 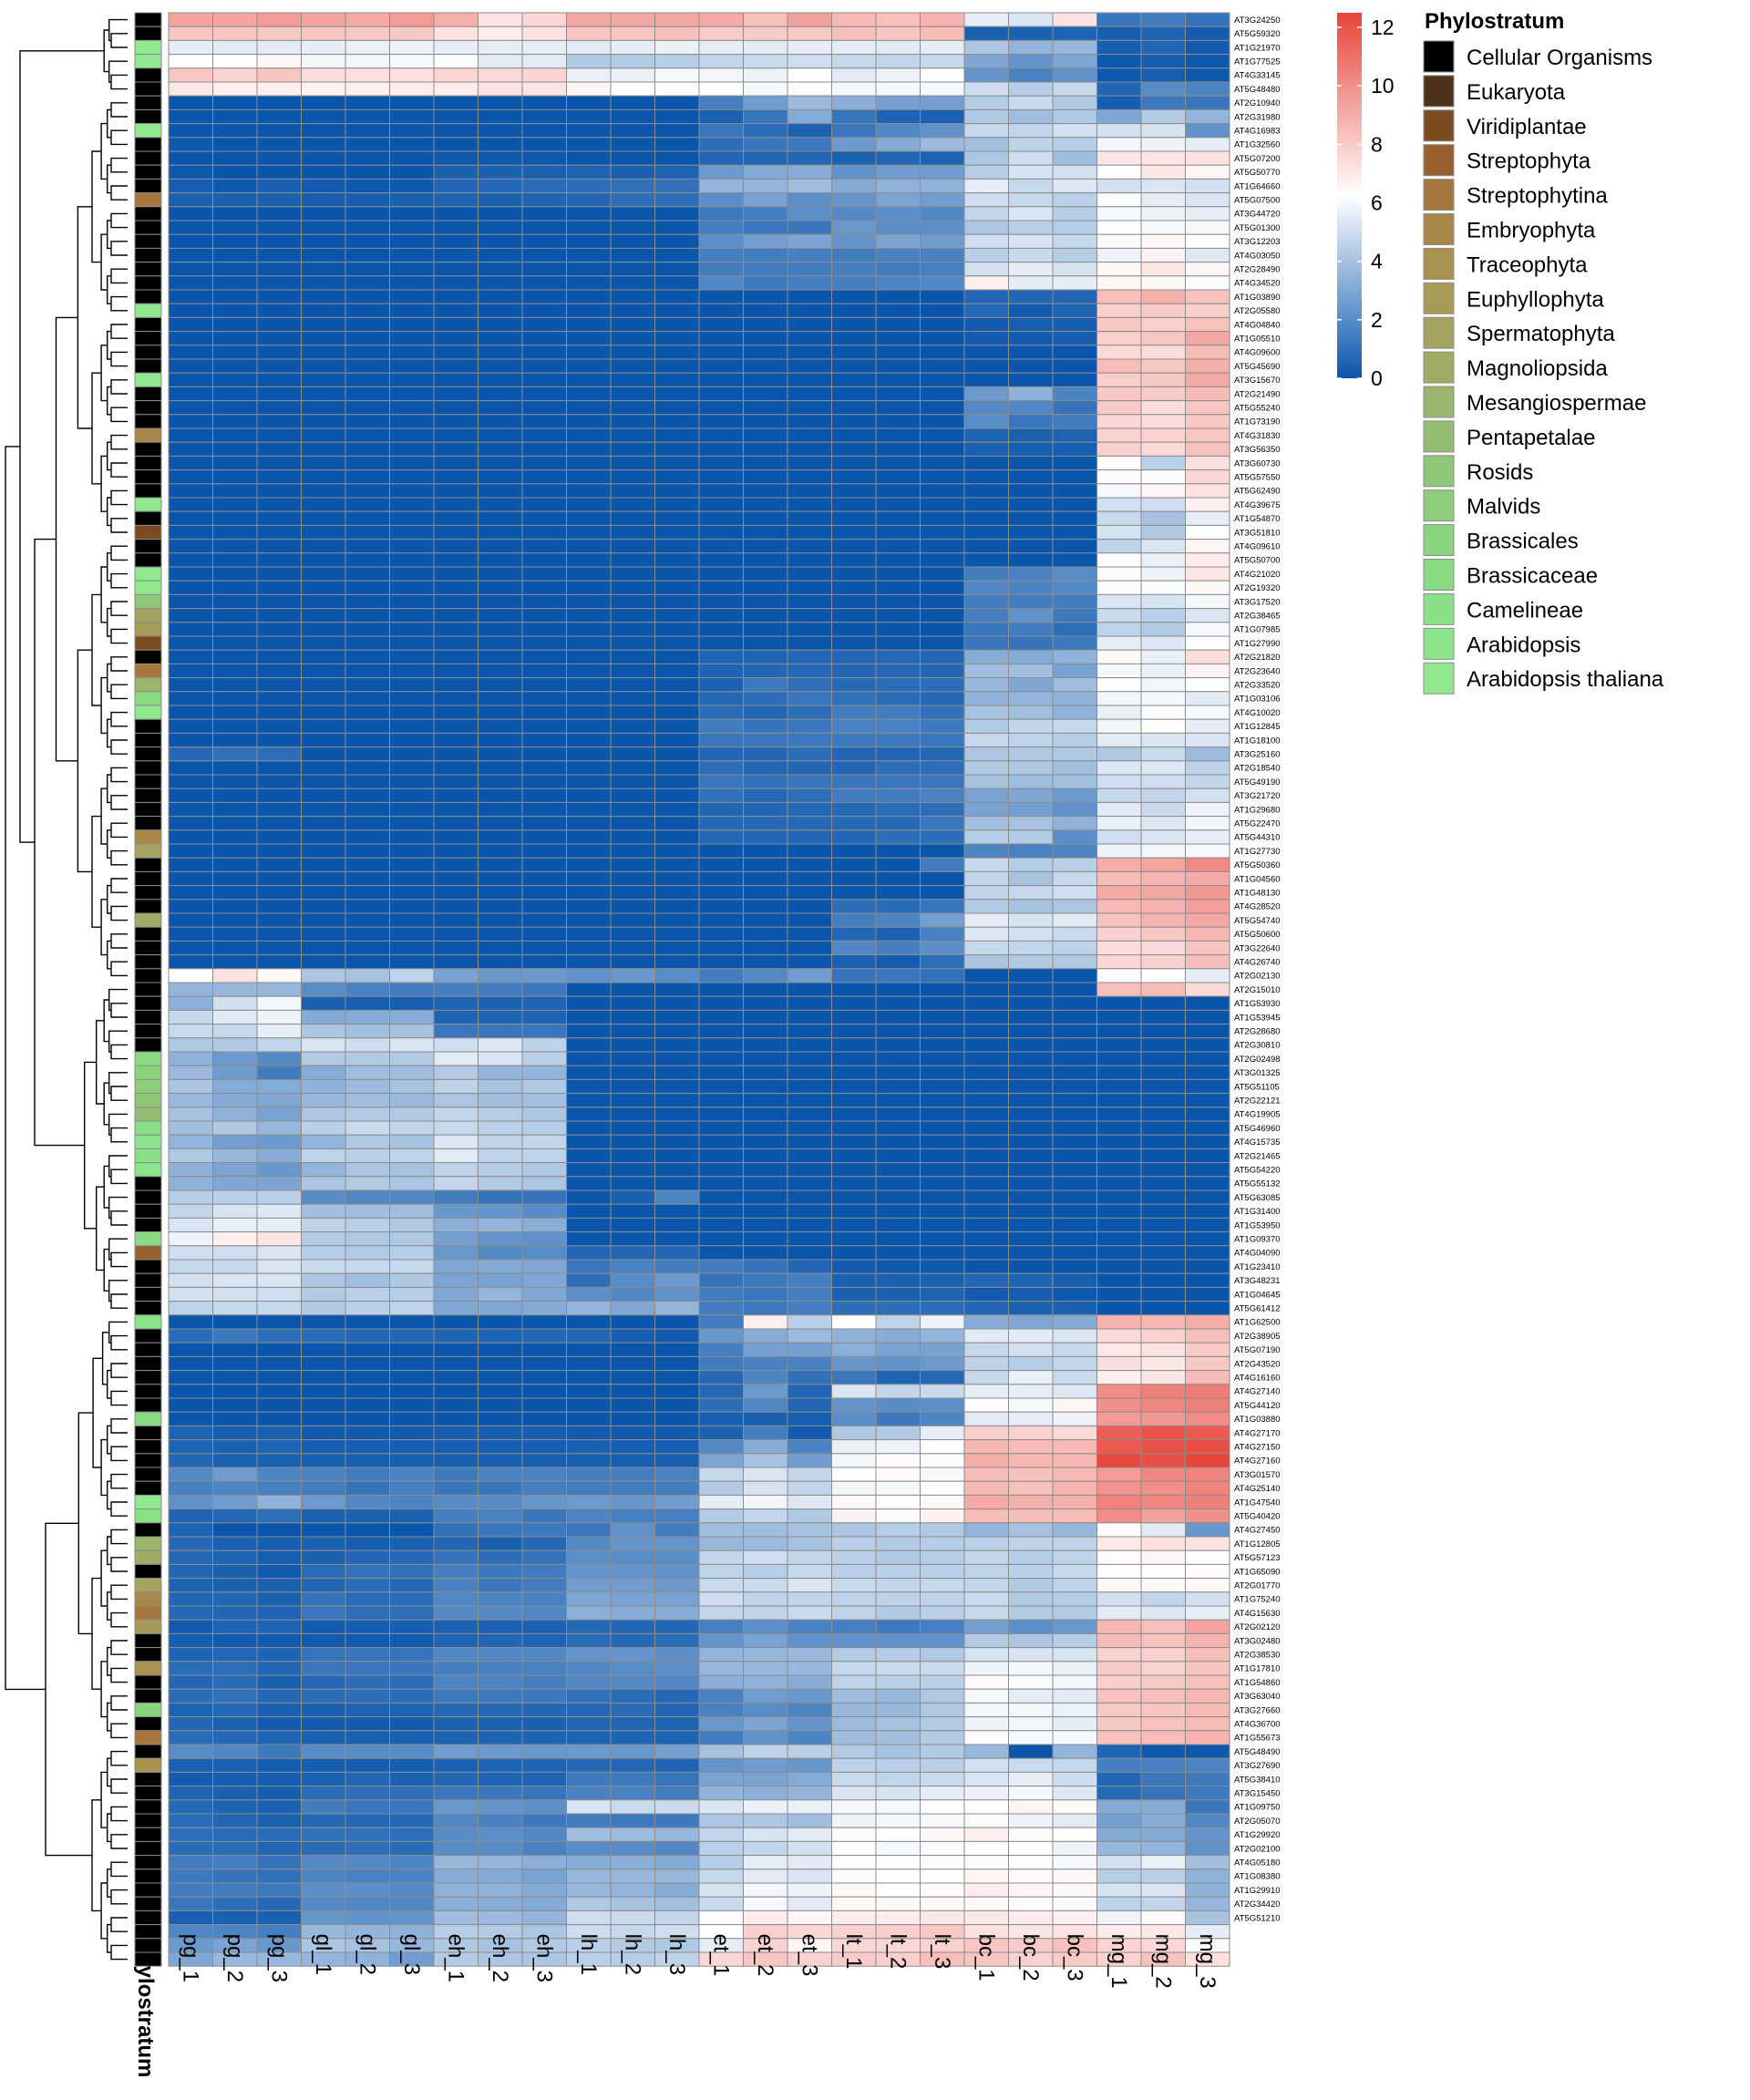 What do you see at coordinates (765, 1955) in the screenshot?
I see `column-label: et_2` at bounding box center [765, 1955].